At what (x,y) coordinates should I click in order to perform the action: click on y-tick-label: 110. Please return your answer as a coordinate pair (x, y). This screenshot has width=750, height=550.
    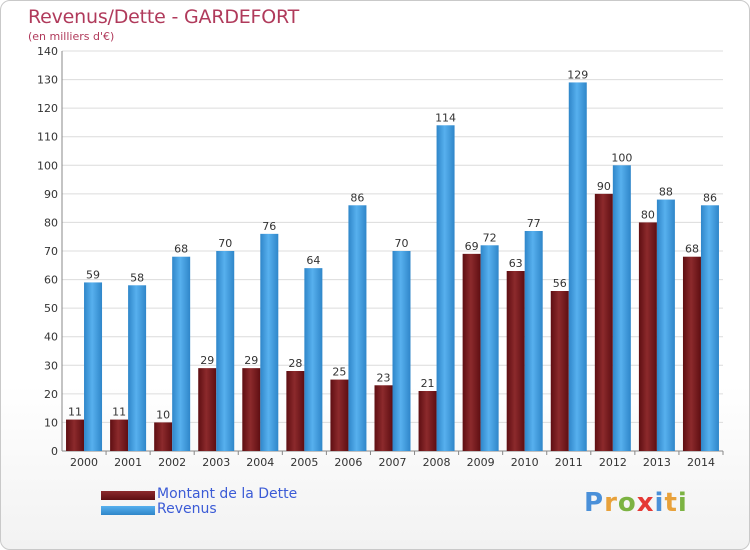
    Looking at the image, I should click on (47, 137).